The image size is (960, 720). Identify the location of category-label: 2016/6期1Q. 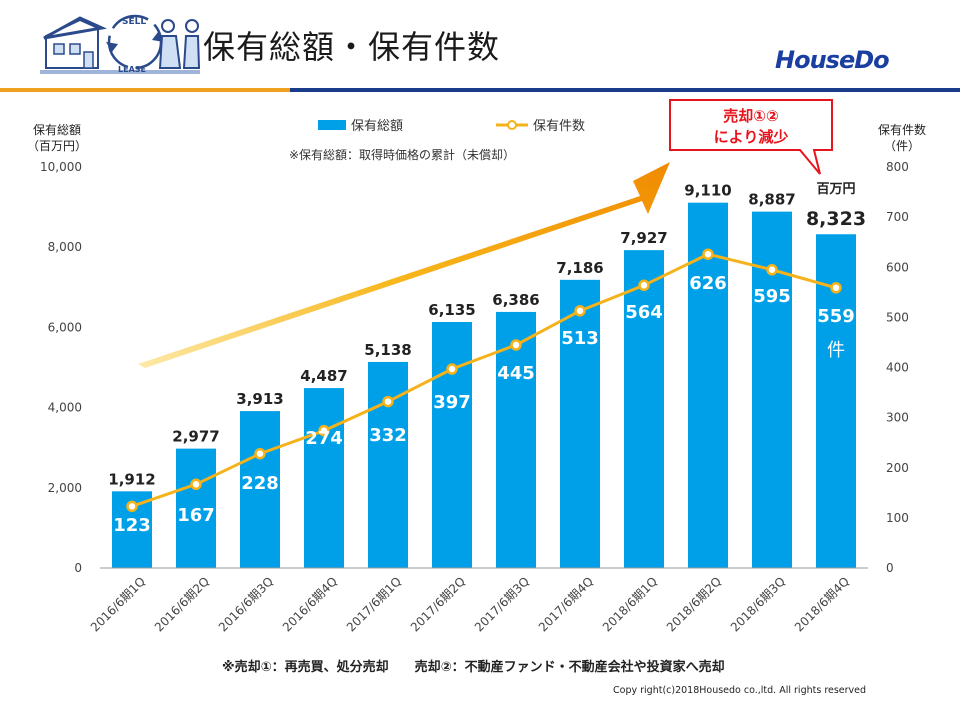
(118, 604).